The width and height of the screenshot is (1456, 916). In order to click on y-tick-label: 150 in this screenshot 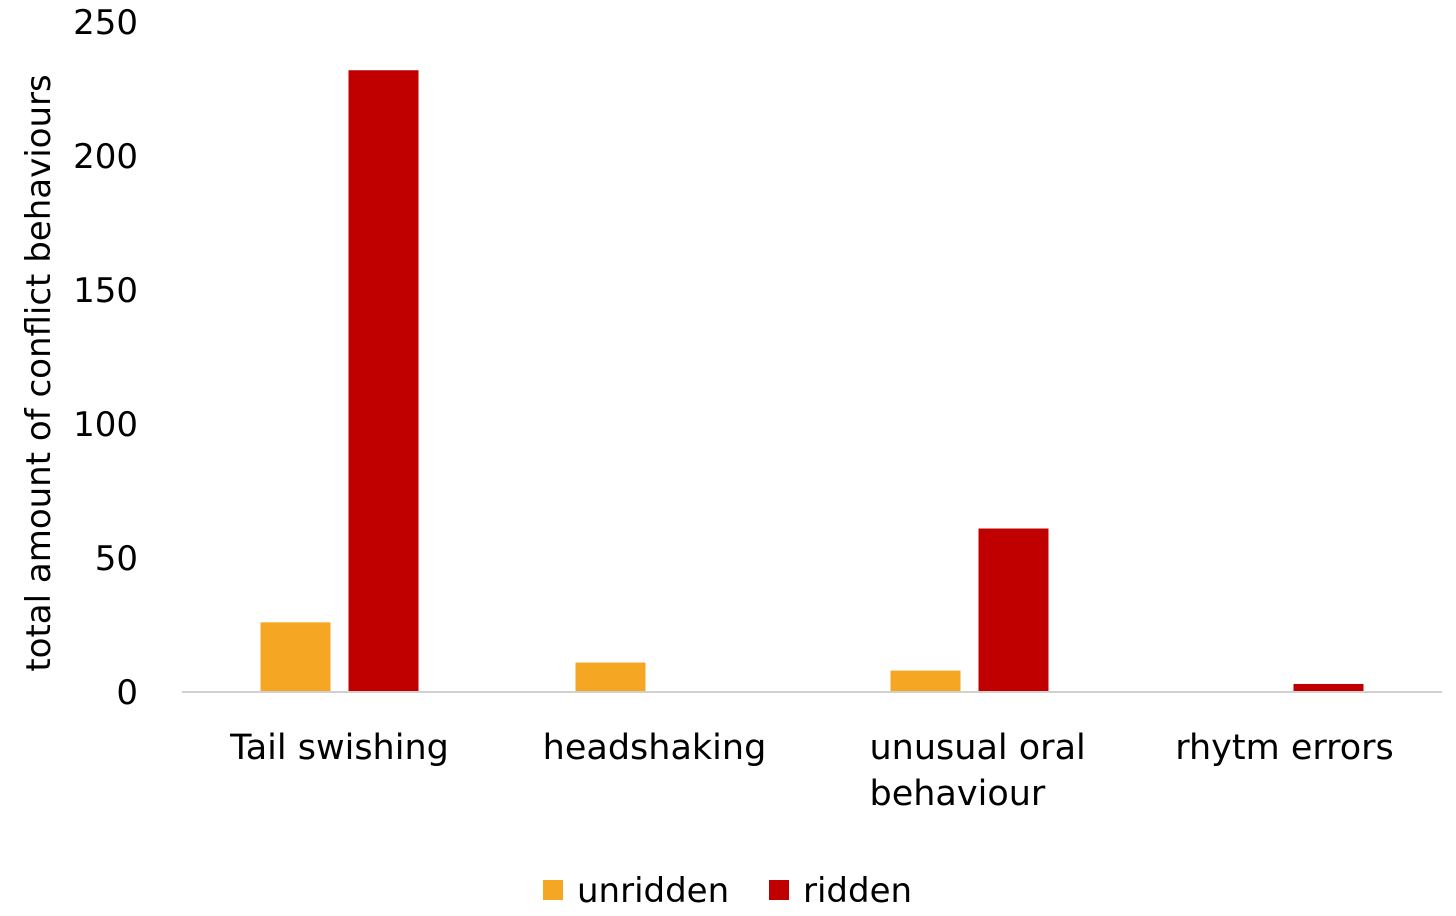, I will do `click(105, 291)`.